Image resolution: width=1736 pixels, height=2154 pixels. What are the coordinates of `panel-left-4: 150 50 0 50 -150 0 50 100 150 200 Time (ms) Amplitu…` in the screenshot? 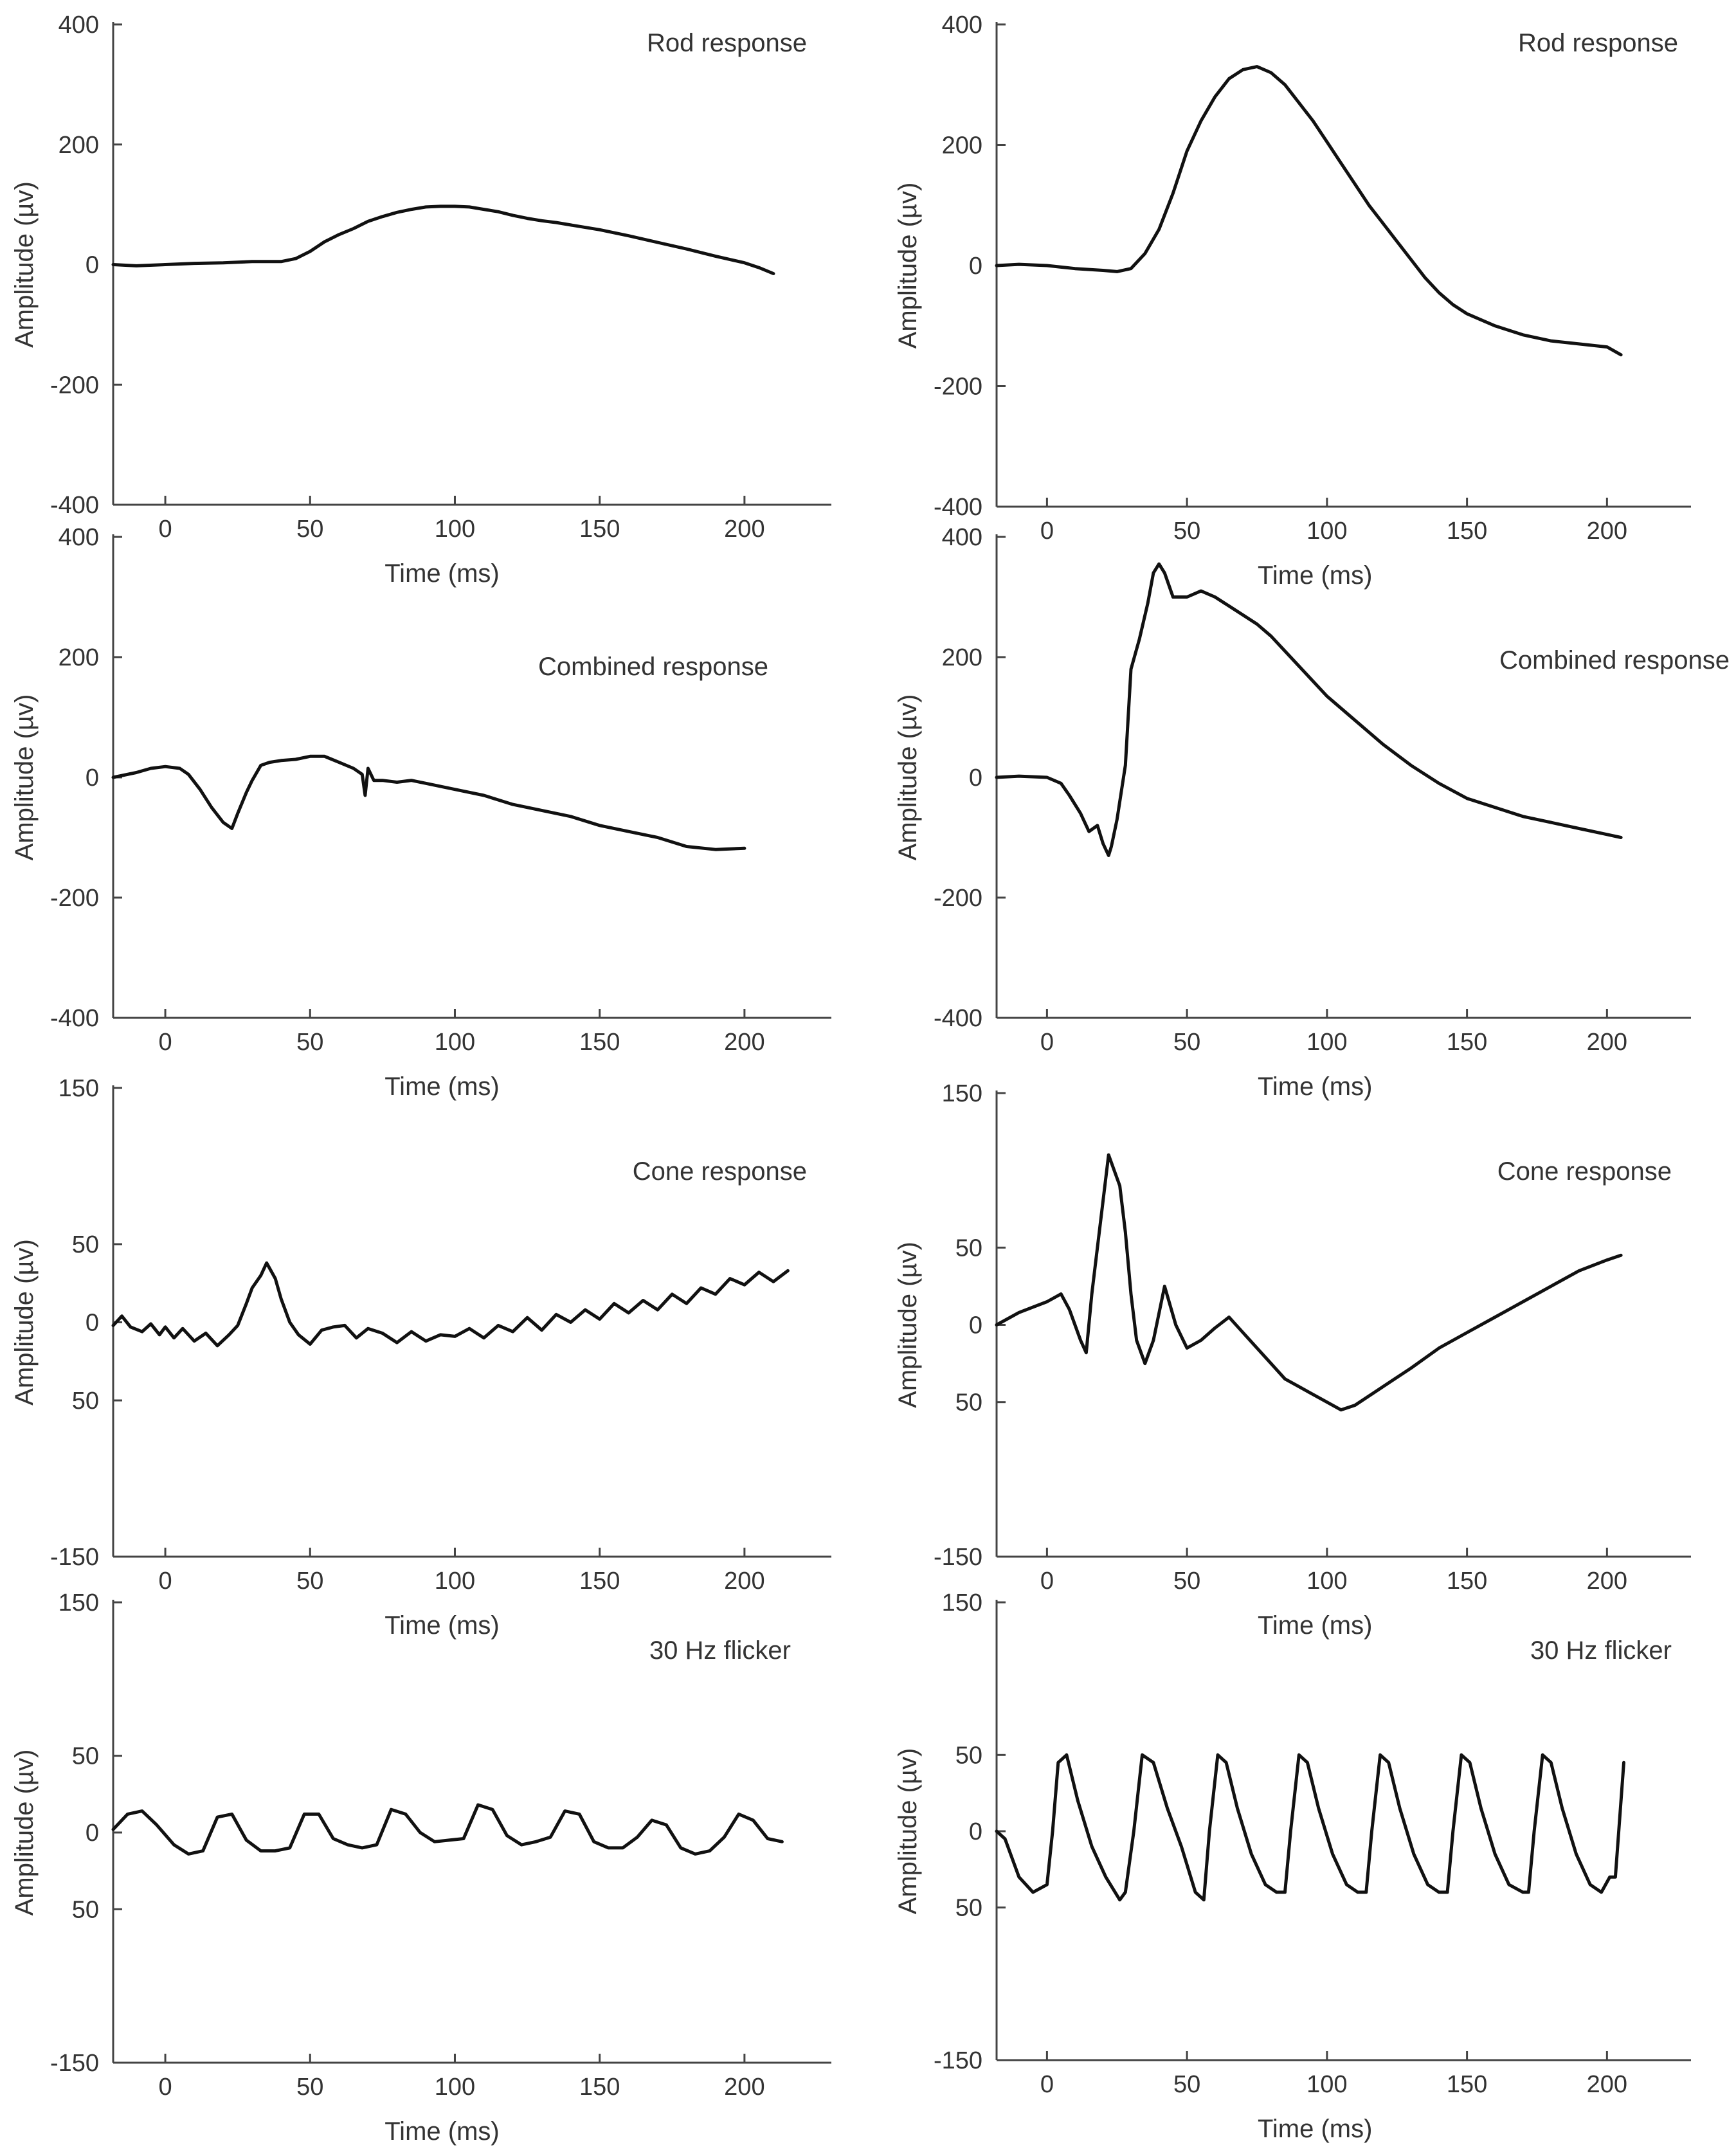 It's located at (420, 1868).